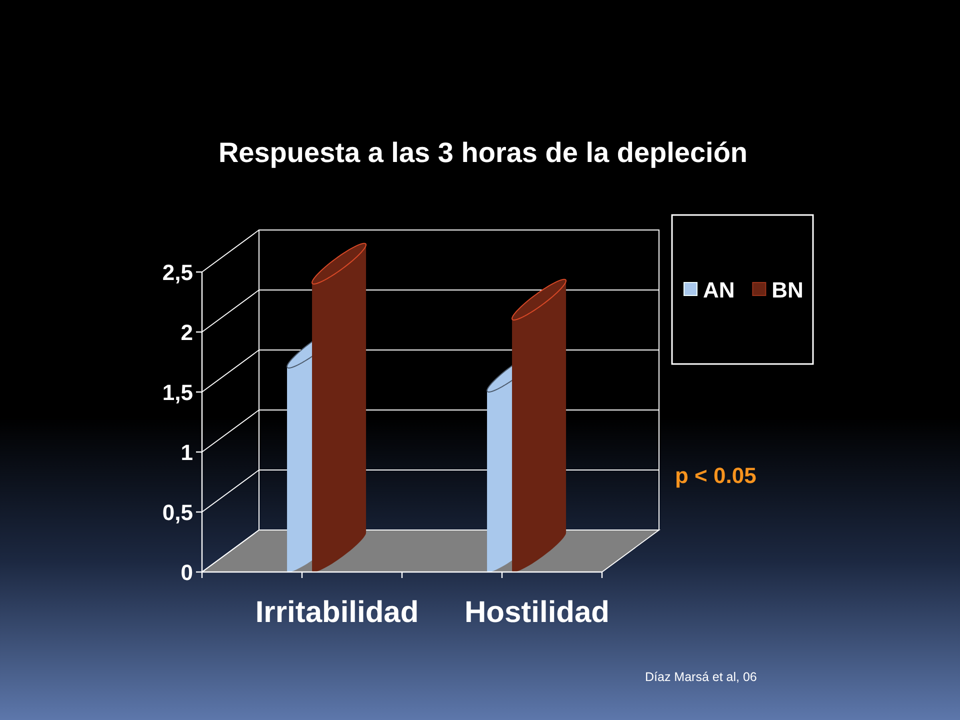 The image size is (960, 720). What do you see at coordinates (701, 677) in the screenshot?
I see `text: Díaz Marsá et al, 06` at bounding box center [701, 677].